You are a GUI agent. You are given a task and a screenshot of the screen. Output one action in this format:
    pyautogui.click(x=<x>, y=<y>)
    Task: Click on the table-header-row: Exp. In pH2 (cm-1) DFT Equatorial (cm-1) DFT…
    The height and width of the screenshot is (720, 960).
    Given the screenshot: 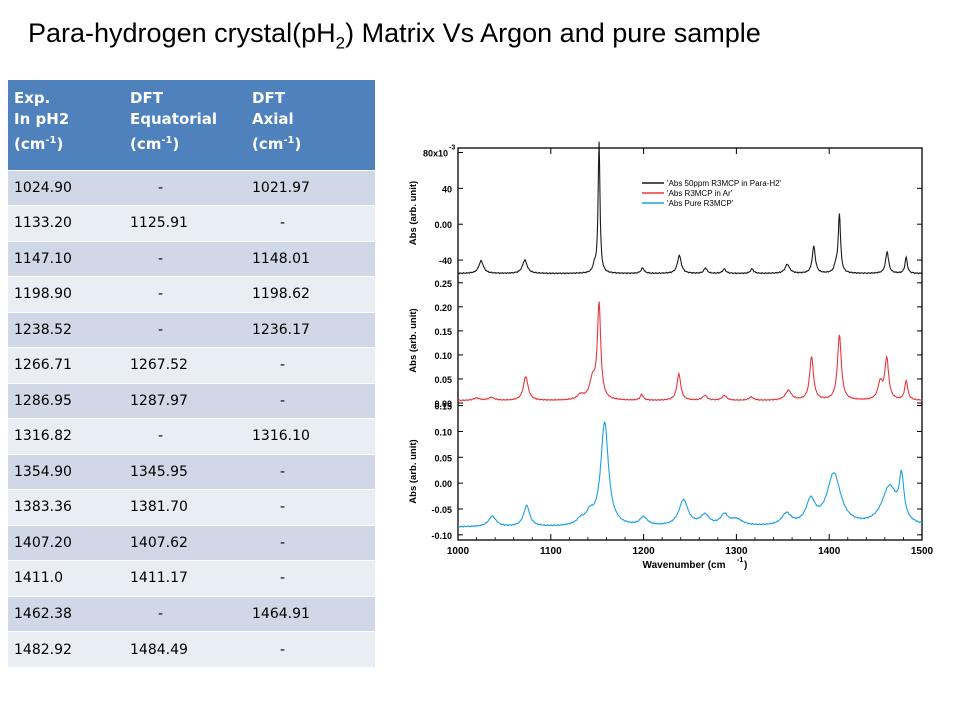 What is the action you would take?
    pyautogui.click(x=191, y=125)
    